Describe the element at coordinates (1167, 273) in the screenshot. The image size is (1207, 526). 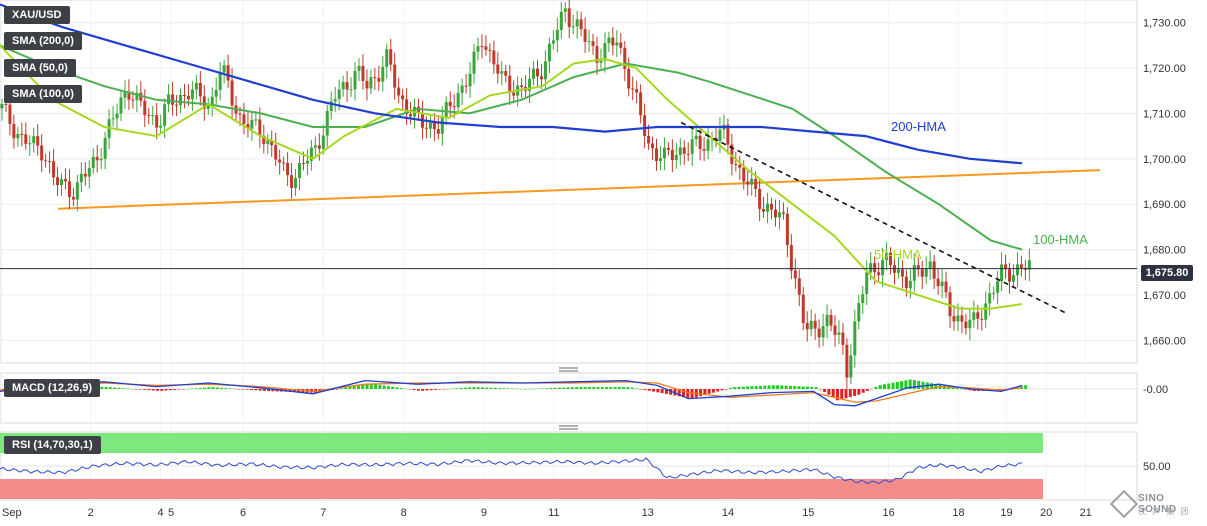
I see `current-price-tag: 1,675.80` at that location.